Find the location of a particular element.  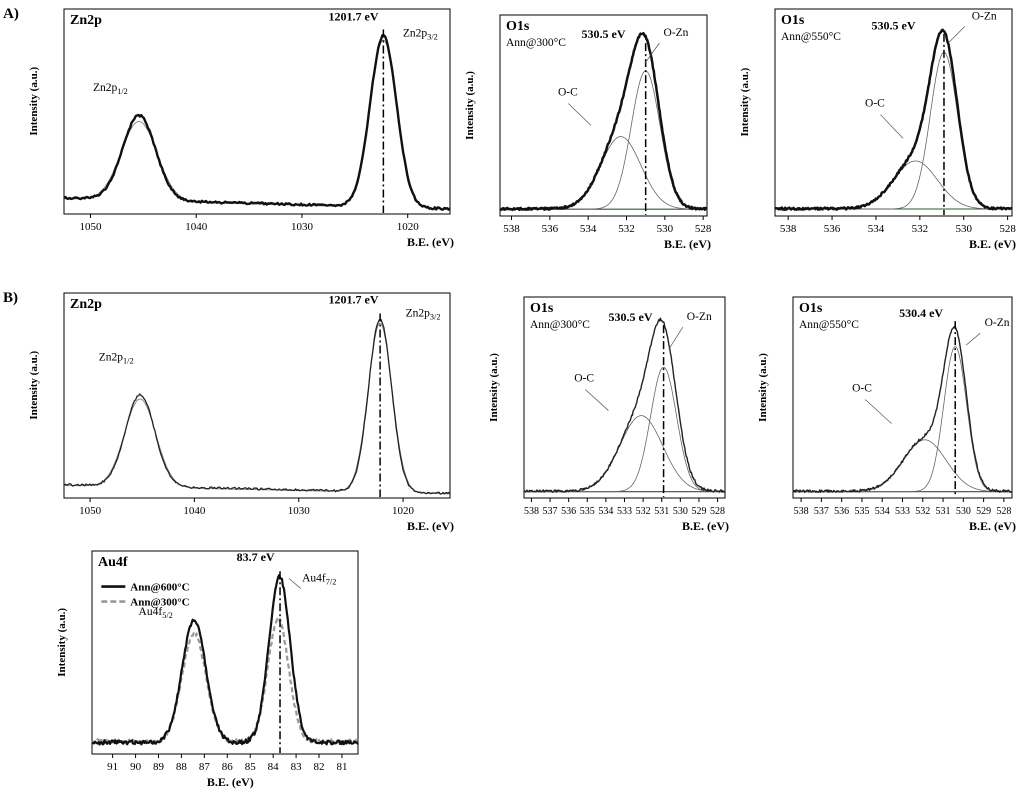

x-tick-label: 84 is located at coordinates (274, 767).